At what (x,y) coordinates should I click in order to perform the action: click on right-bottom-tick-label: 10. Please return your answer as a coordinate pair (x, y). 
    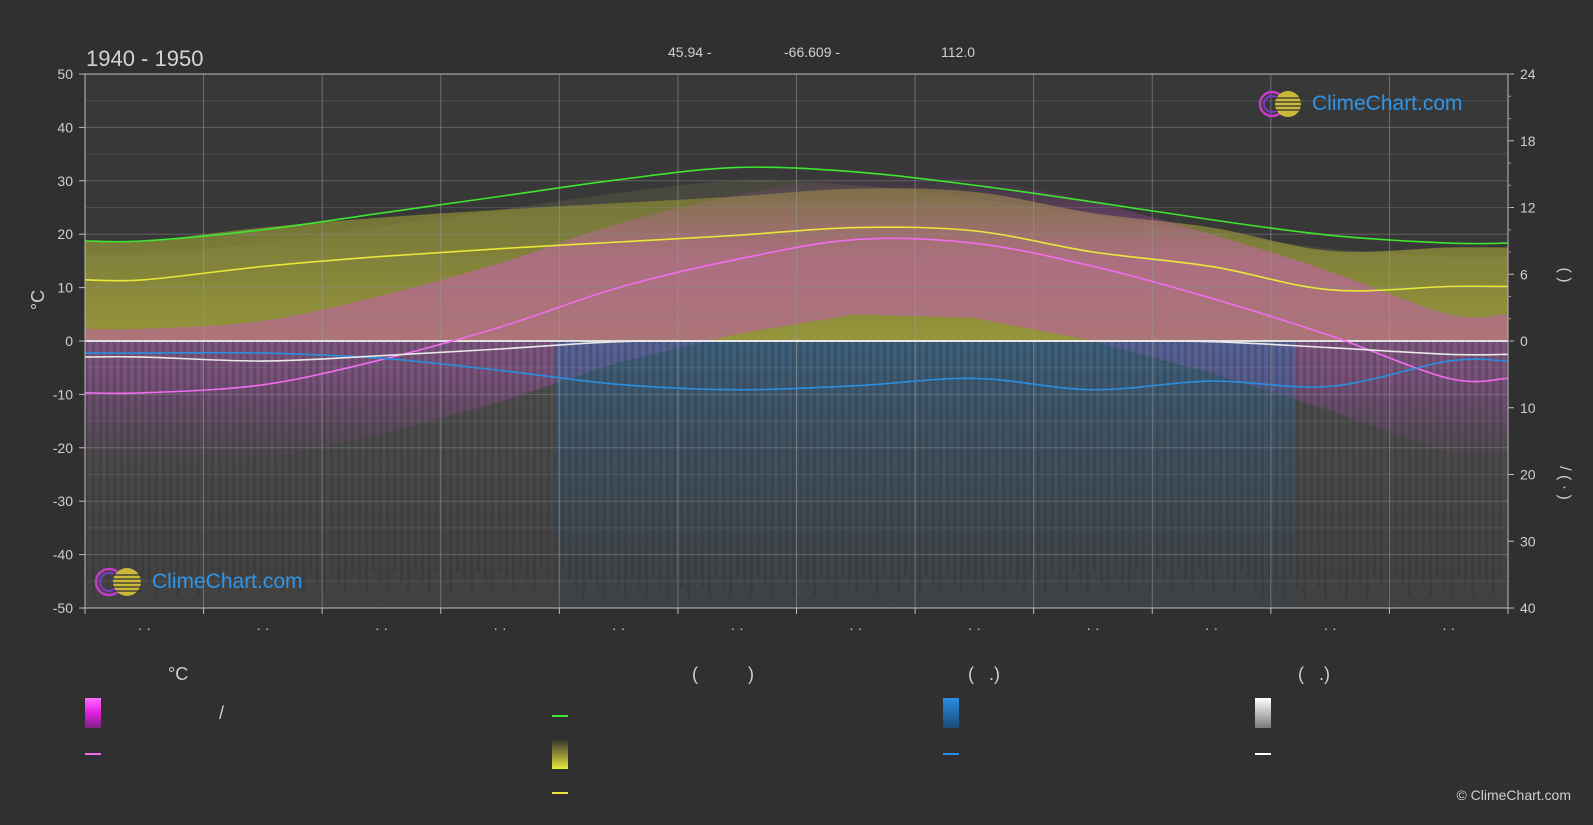
    Looking at the image, I should click on (1528, 408).